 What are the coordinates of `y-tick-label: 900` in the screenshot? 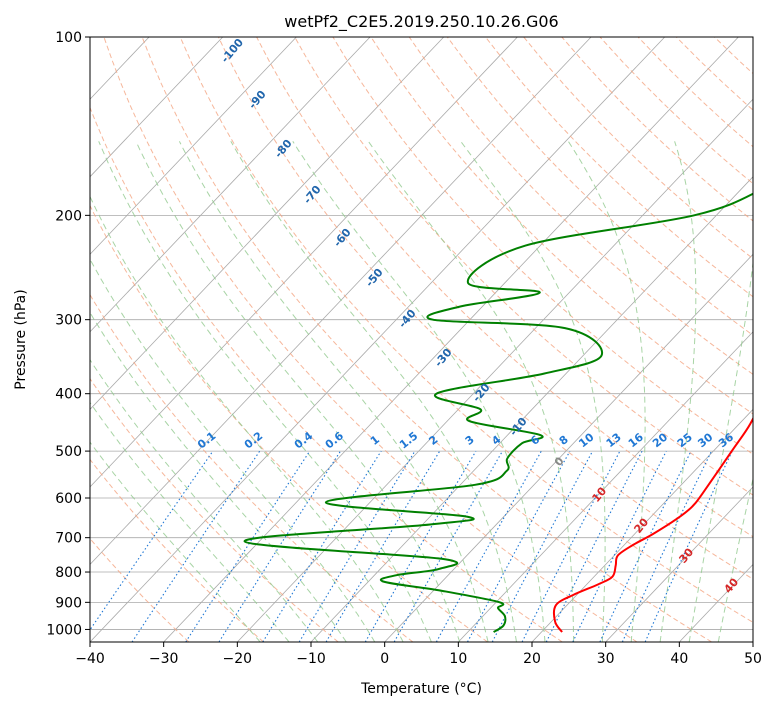 It's located at (68, 603).